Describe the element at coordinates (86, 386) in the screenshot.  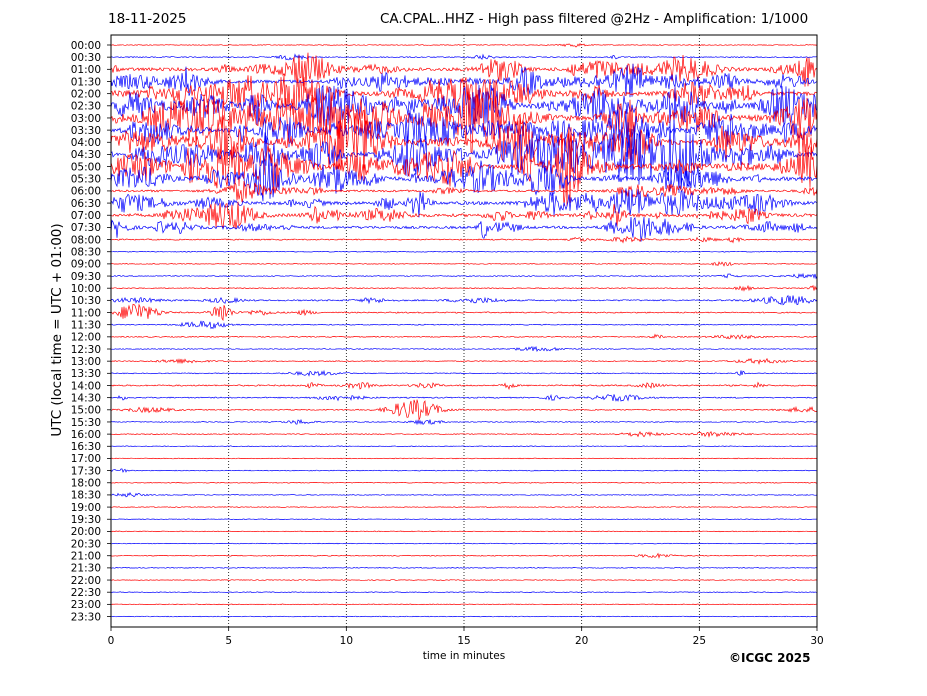
I see `row-label: 14:00` at that location.